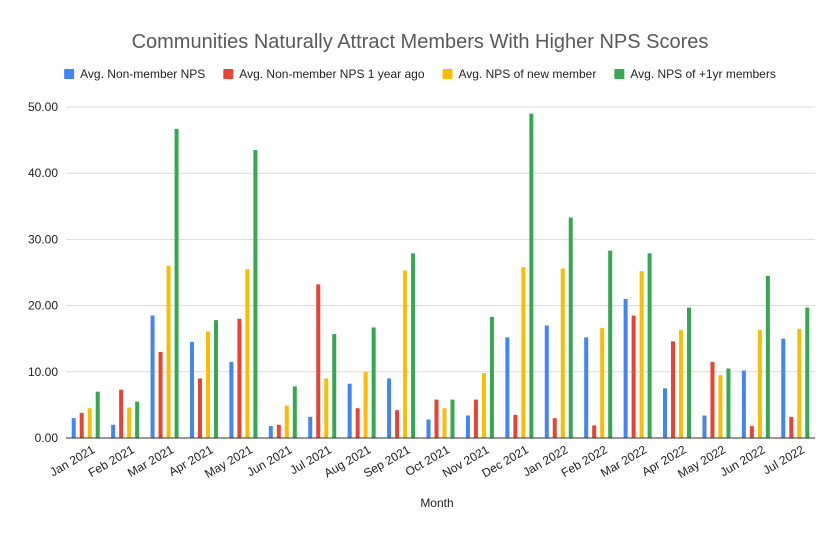 Image resolution: width=840 pixels, height=536 pixels. I want to click on legend-label: Avg. Non-member NPS, so click(142, 74).